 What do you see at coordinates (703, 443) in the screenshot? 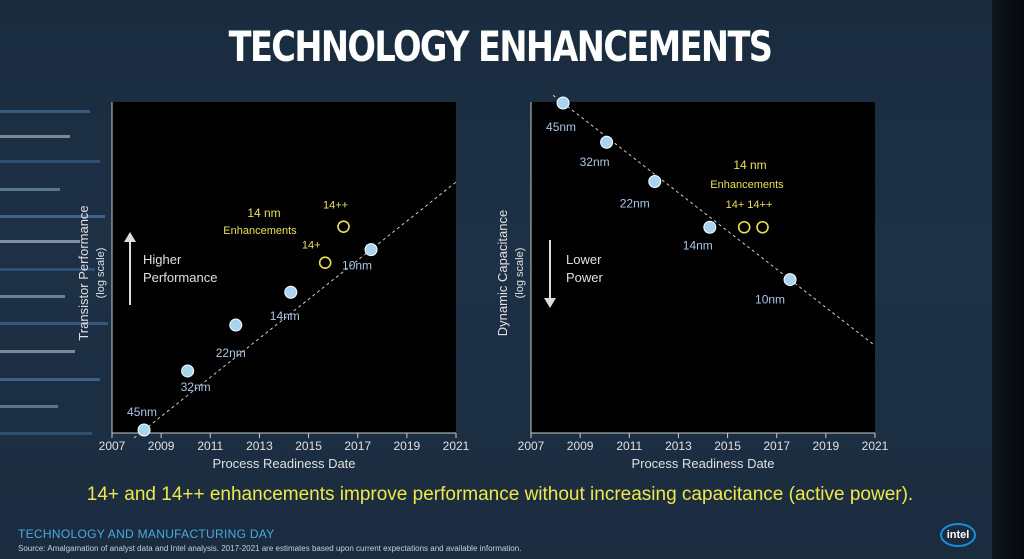
I see `chart-capacitance-x-ticks: 2007 2009 2011 2013 2015 2017 2019 2021` at bounding box center [703, 443].